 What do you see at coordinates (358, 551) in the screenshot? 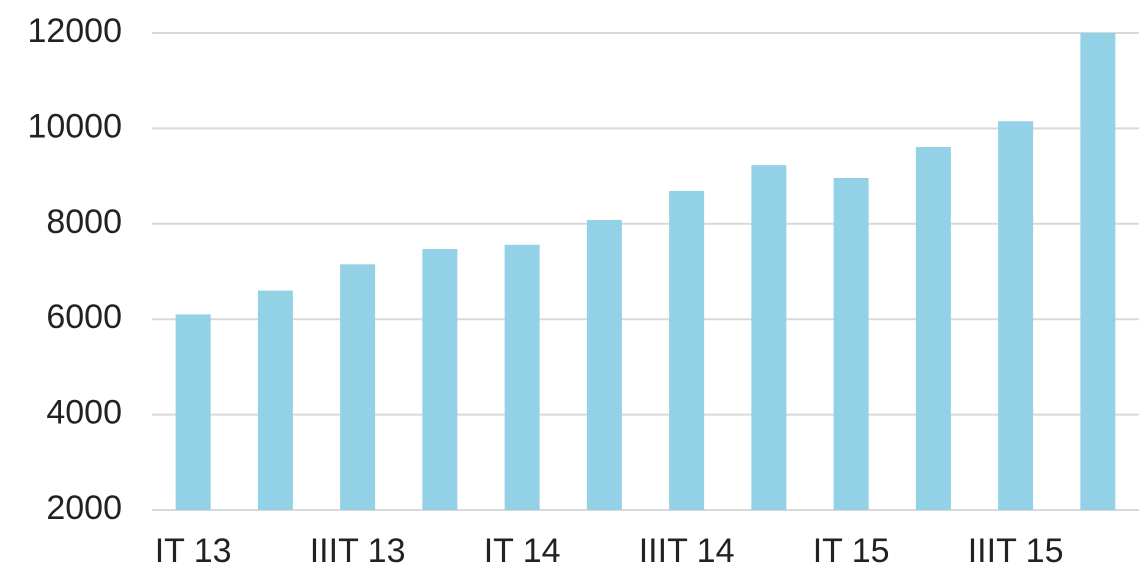
I see `x-tick-label: IIIT 13` at bounding box center [358, 551].